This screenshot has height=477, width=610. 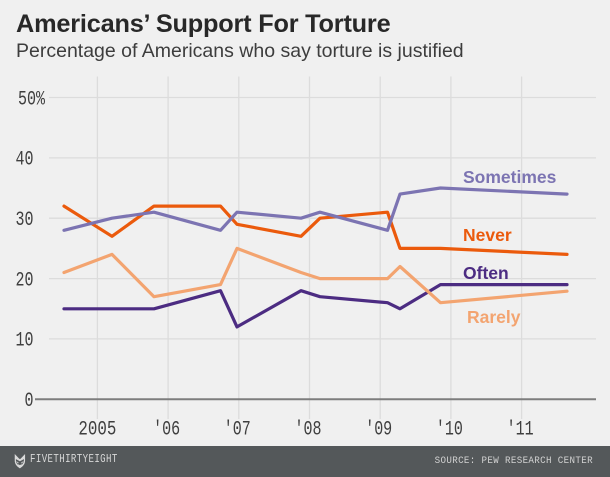 What do you see at coordinates (166, 430) in the screenshot?
I see `svg-text: '06` at bounding box center [166, 430].